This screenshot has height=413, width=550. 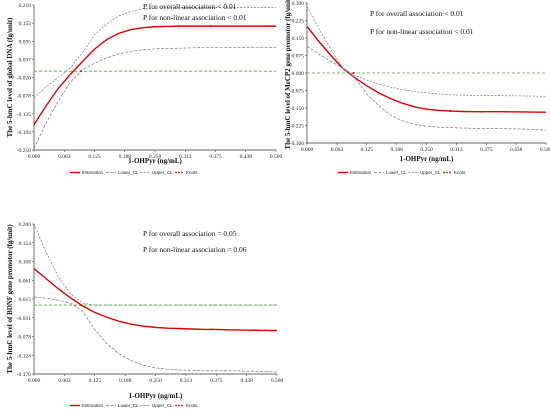 What do you see at coordinates (24, 375) in the screenshot?
I see `y-tick-label: -0.170` at bounding box center [24, 375].